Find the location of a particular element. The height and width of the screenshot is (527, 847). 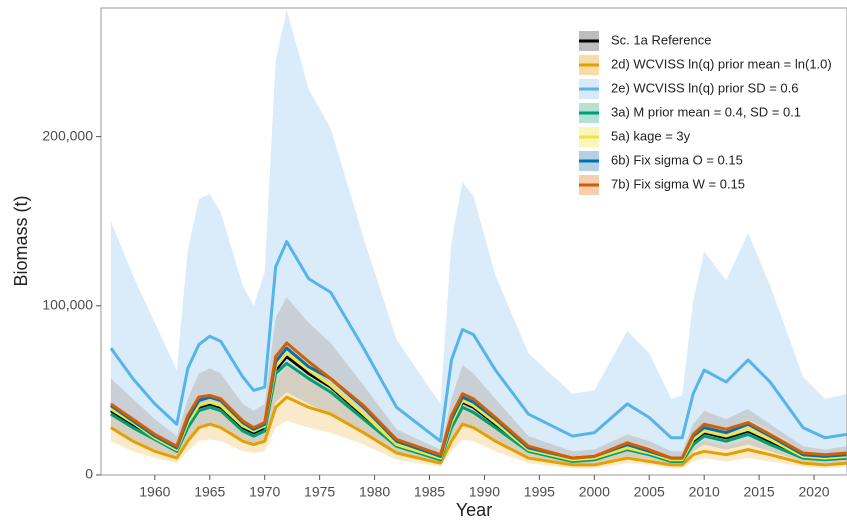

x-axis-title: Year is located at coordinates (474, 510).